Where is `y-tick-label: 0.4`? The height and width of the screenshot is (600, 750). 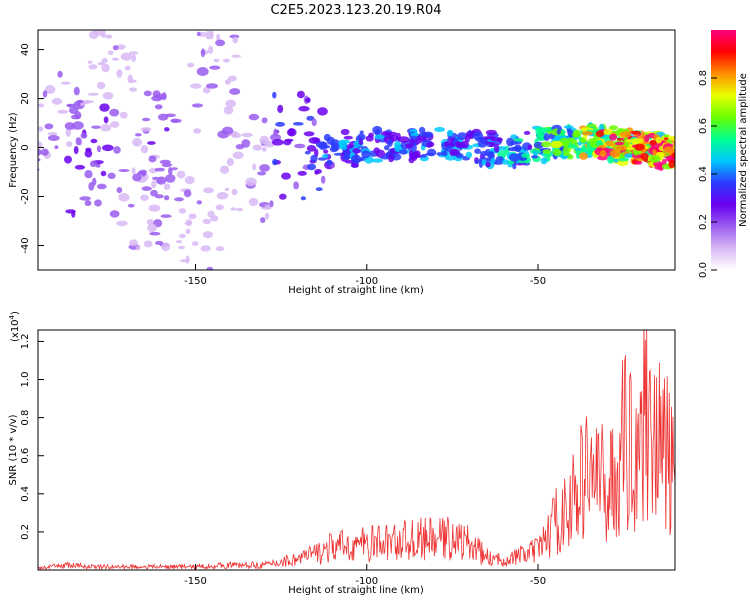
y-tick-label: 0.4 is located at coordinates (25, 494).